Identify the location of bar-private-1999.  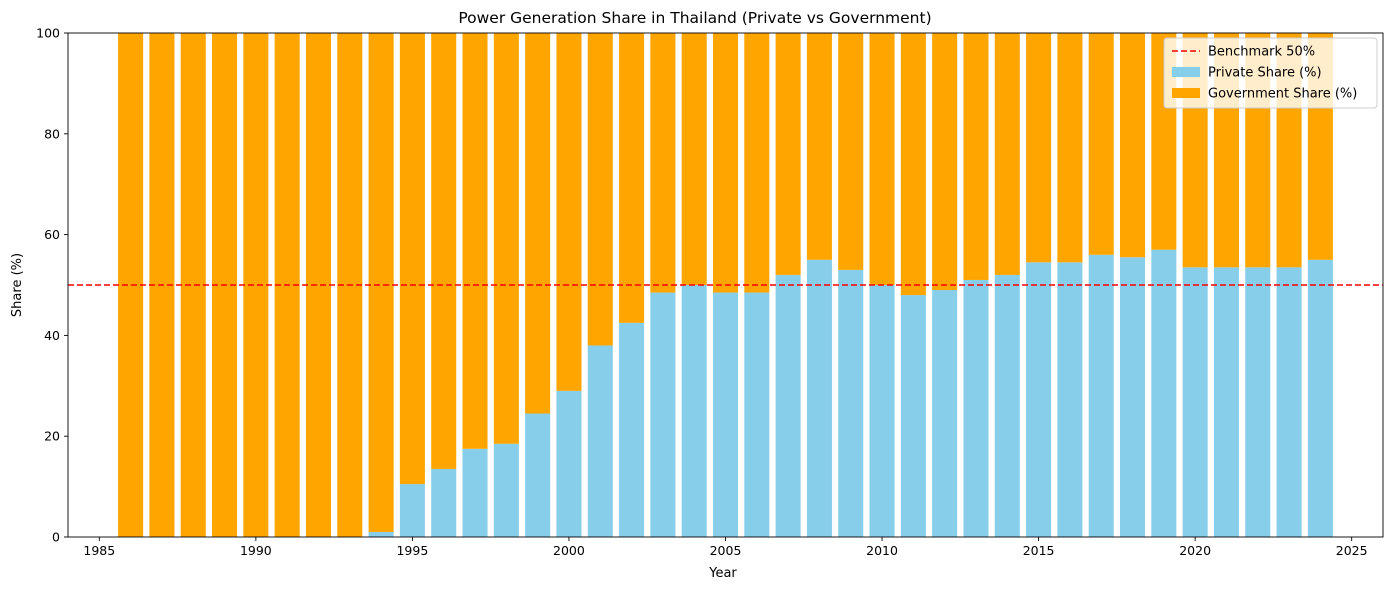
(538, 475).